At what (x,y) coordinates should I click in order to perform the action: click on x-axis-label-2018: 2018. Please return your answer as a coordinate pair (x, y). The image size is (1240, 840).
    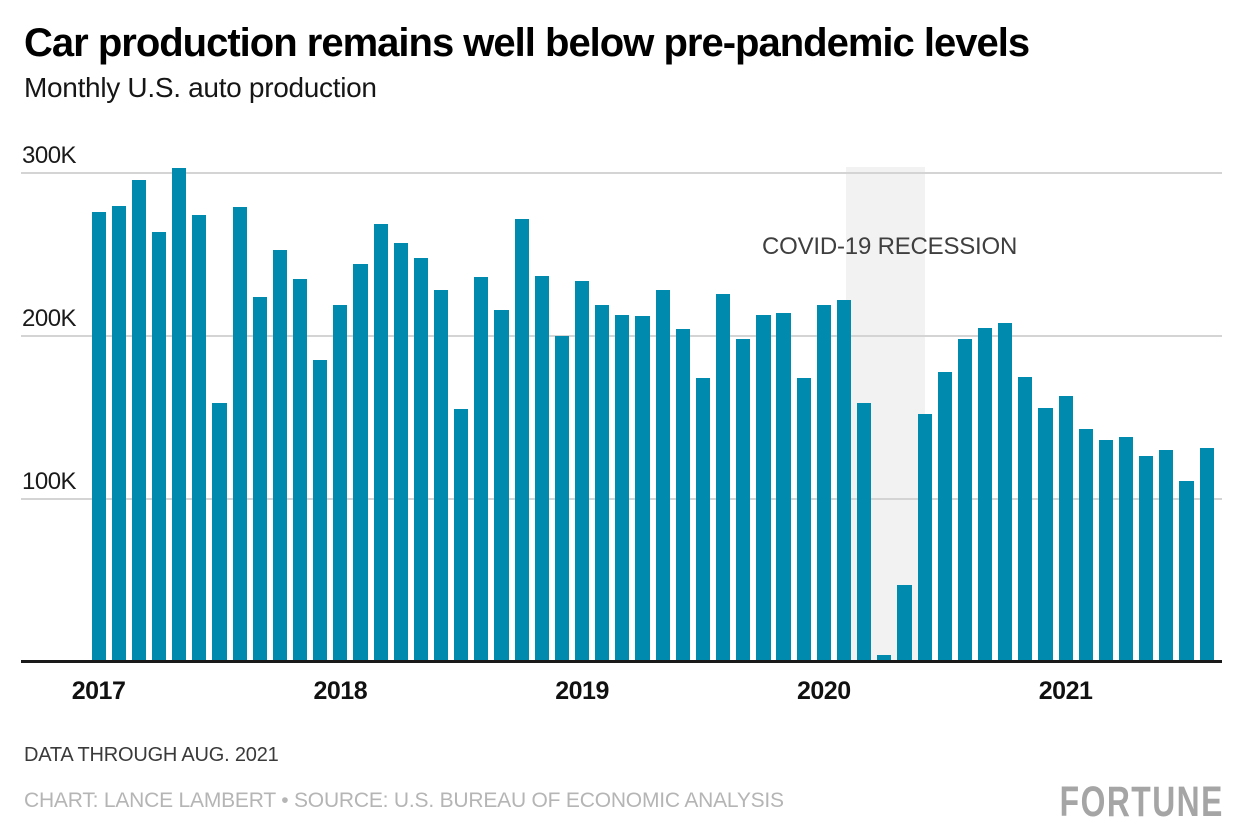
    Looking at the image, I should click on (340, 691).